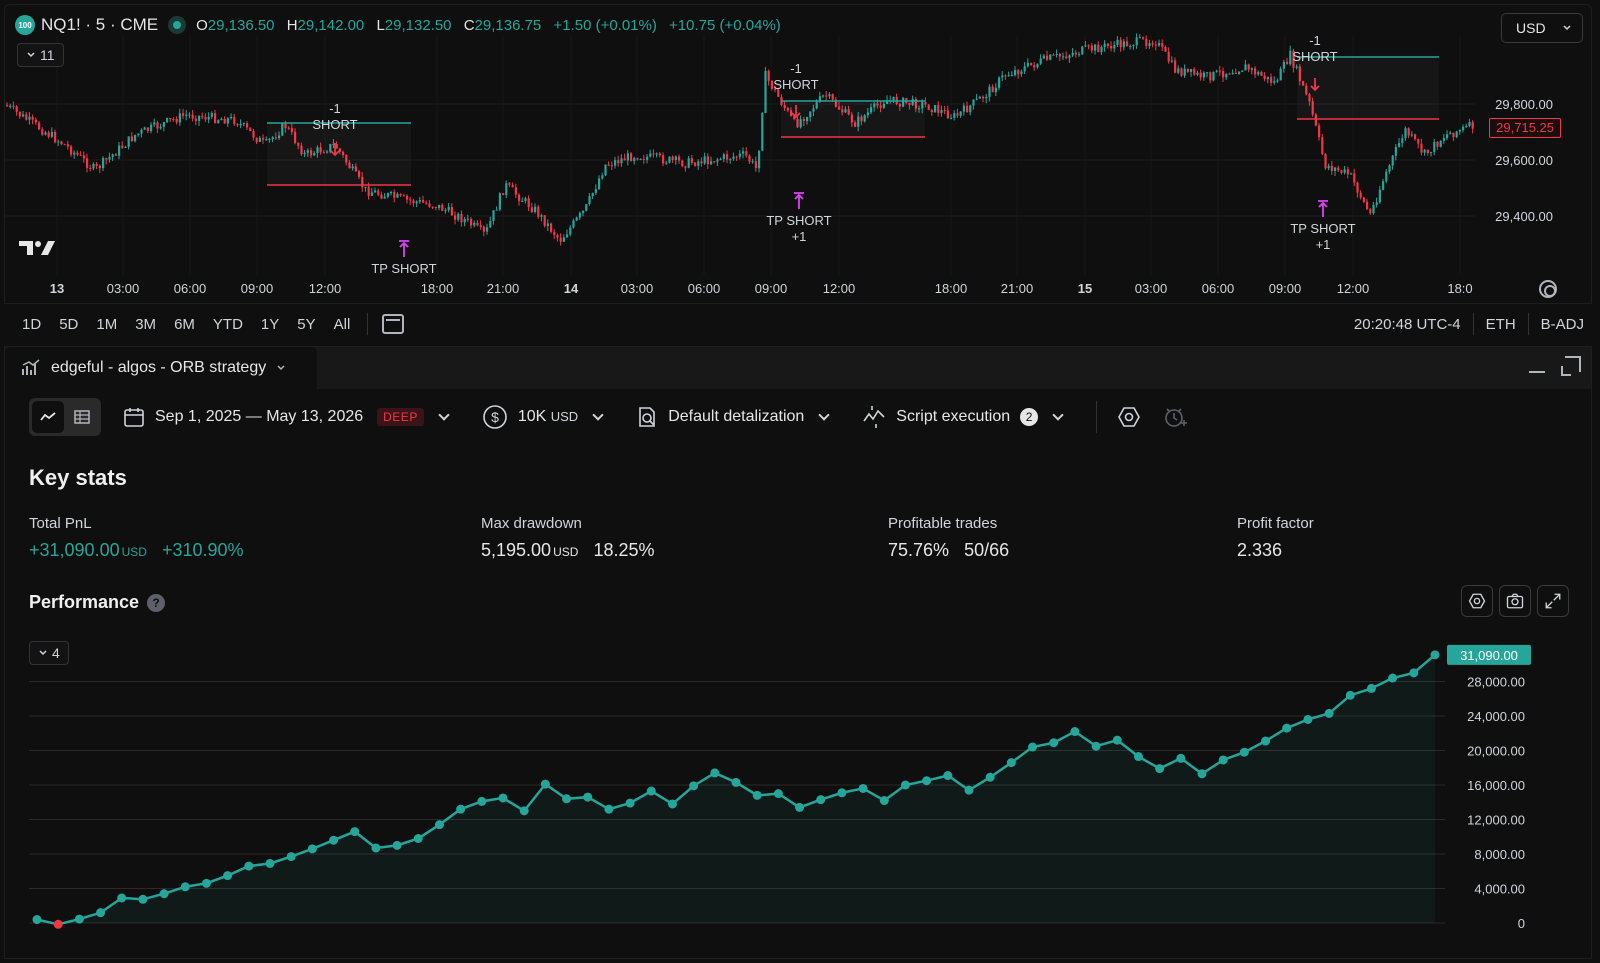 This screenshot has width=1600, height=963. Describe the element at coordinates (1175, 417) in the screenshot. I see `replay-icon` at that location.